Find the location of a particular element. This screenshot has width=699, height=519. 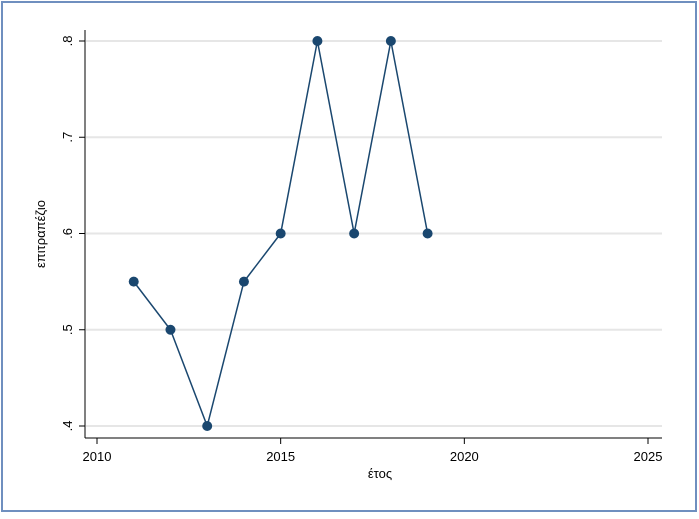

x-tick-label: 2010 is located at coordinates (97, 456).